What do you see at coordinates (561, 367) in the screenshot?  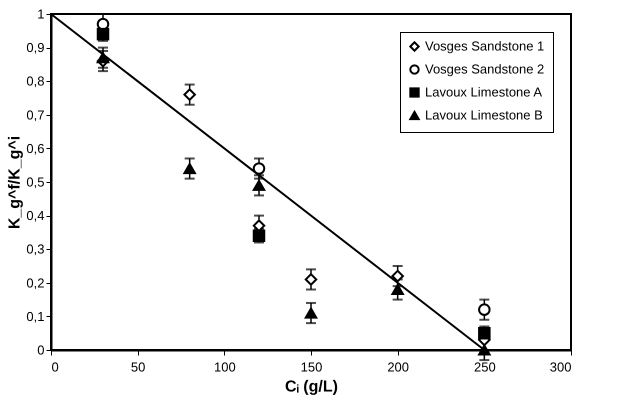 I see `x-tick-label: 300` at bounding box center [561, 367].